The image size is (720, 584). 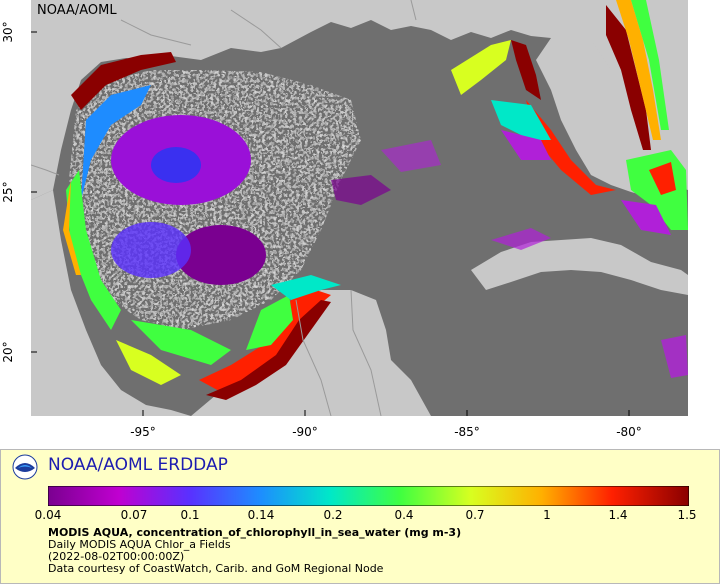 I want to click on colorbar-label: 0.07, so click(x=134, y=515).